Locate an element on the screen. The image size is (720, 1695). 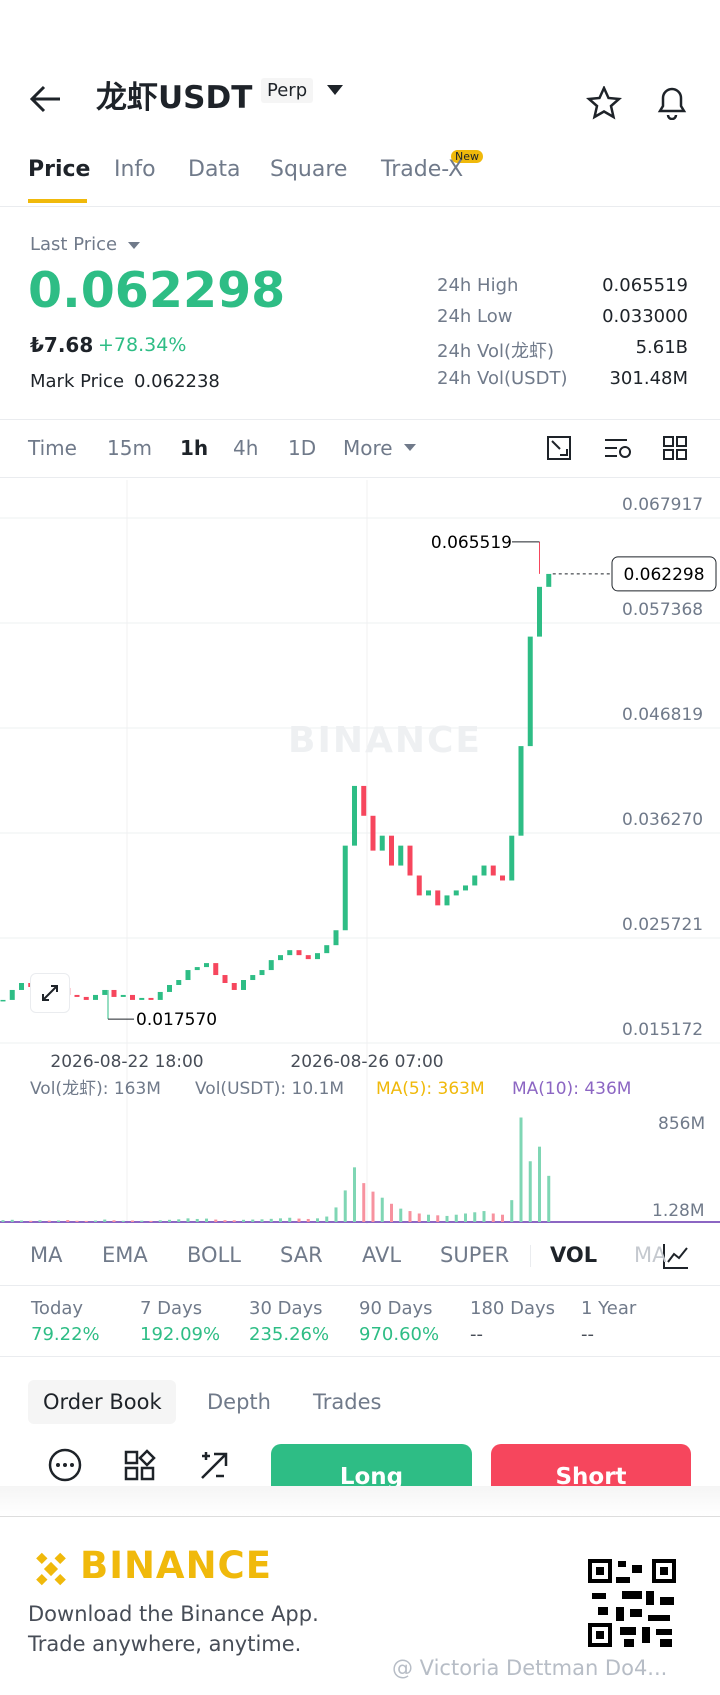
star-icon is located at coordinates (604, 103).